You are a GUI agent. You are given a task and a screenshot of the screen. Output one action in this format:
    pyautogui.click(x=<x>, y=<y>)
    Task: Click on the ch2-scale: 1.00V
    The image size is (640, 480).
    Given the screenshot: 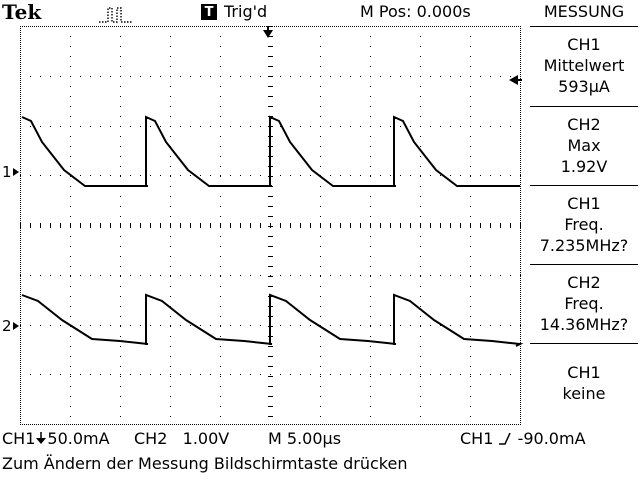 What is the action you would take?
    pyautogui.click(x=206, y=438)
    